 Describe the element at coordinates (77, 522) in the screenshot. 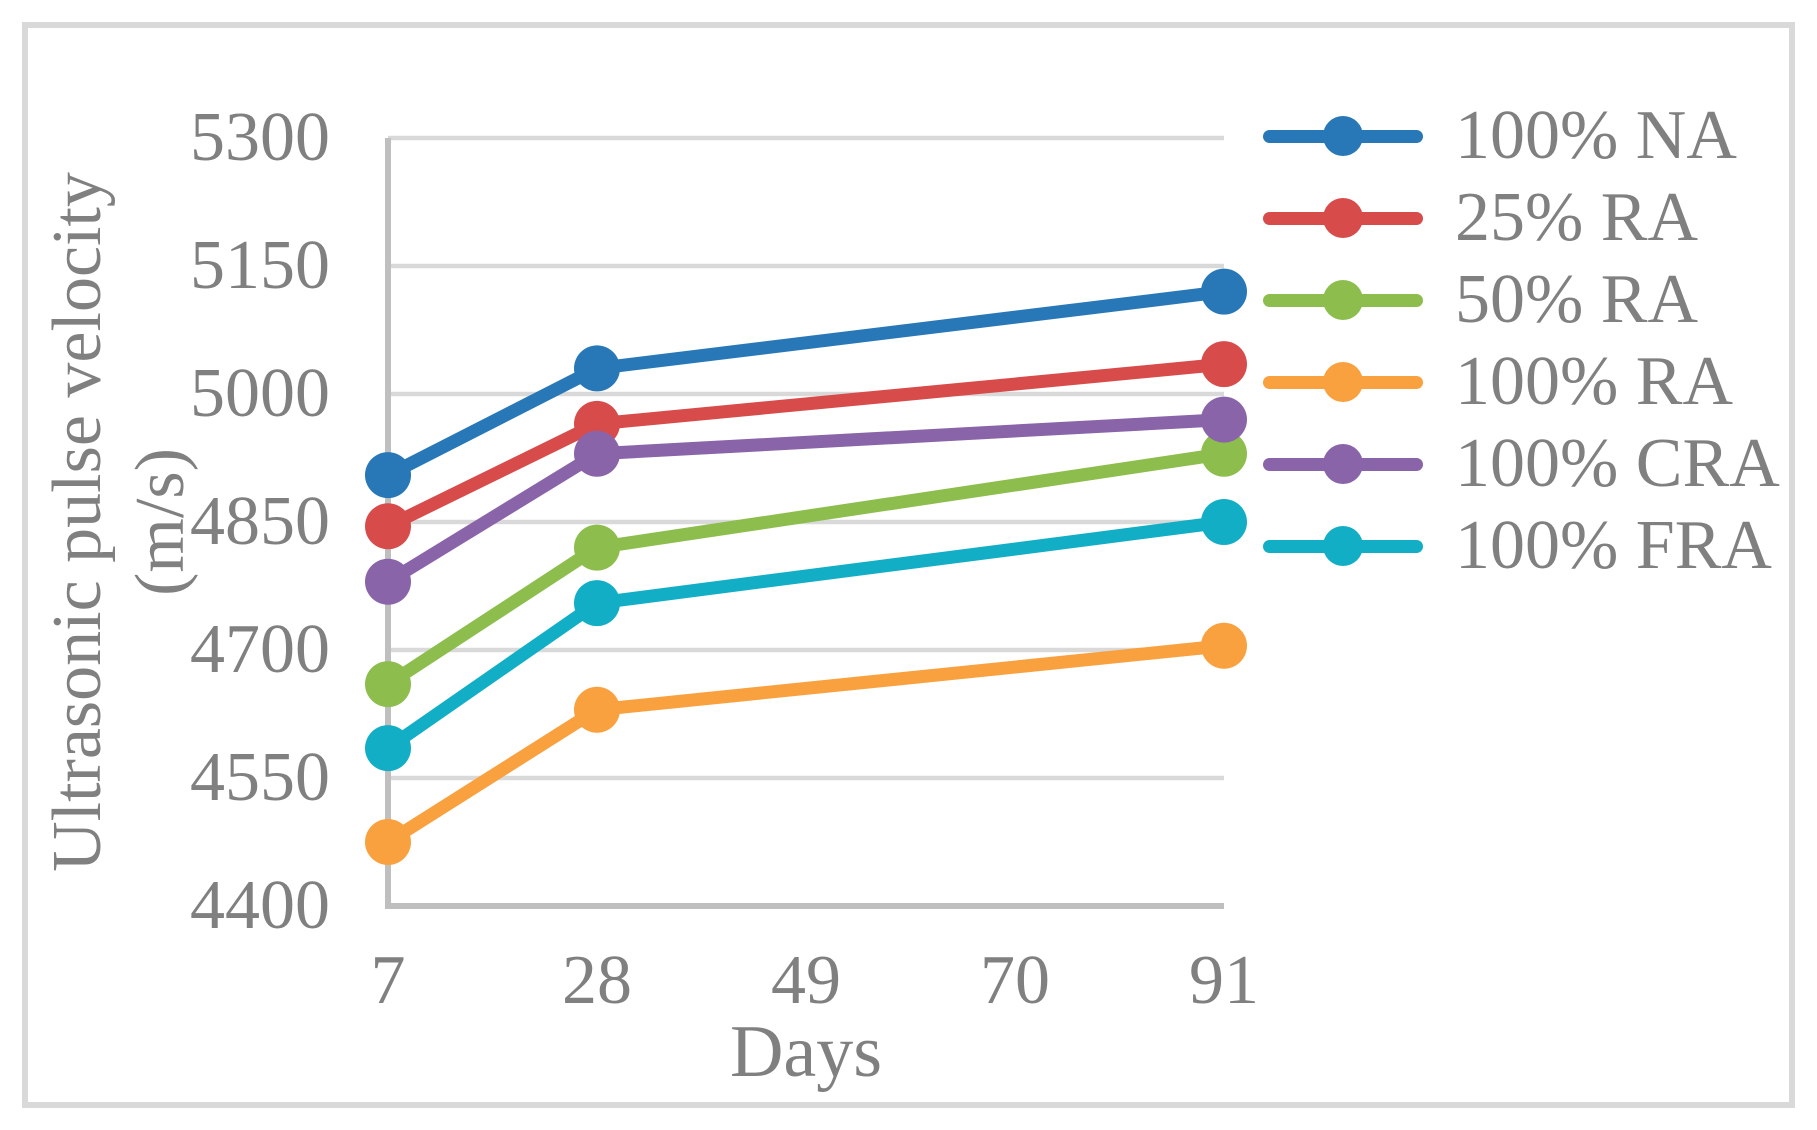

I see `y-axis-title: Ultrasonic pulse velocity` at that location.